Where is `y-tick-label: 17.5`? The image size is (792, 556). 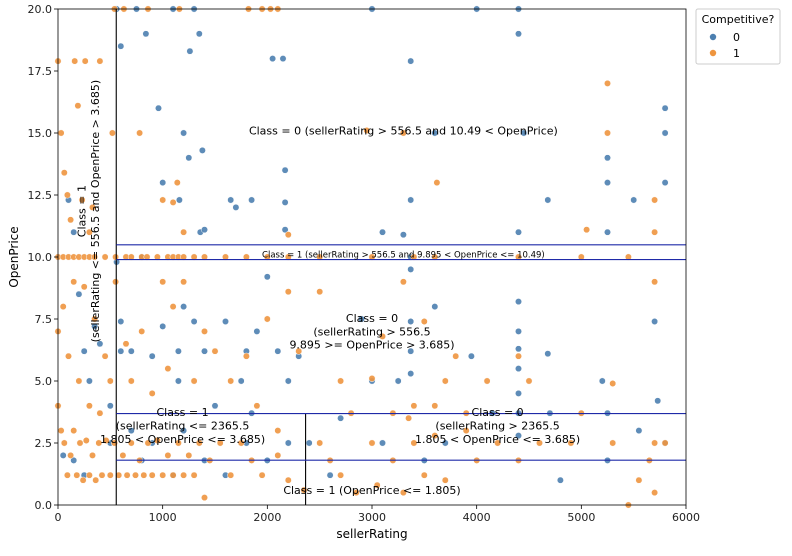
y-tick-label: 17.5 is located at coordinates (40, 71).